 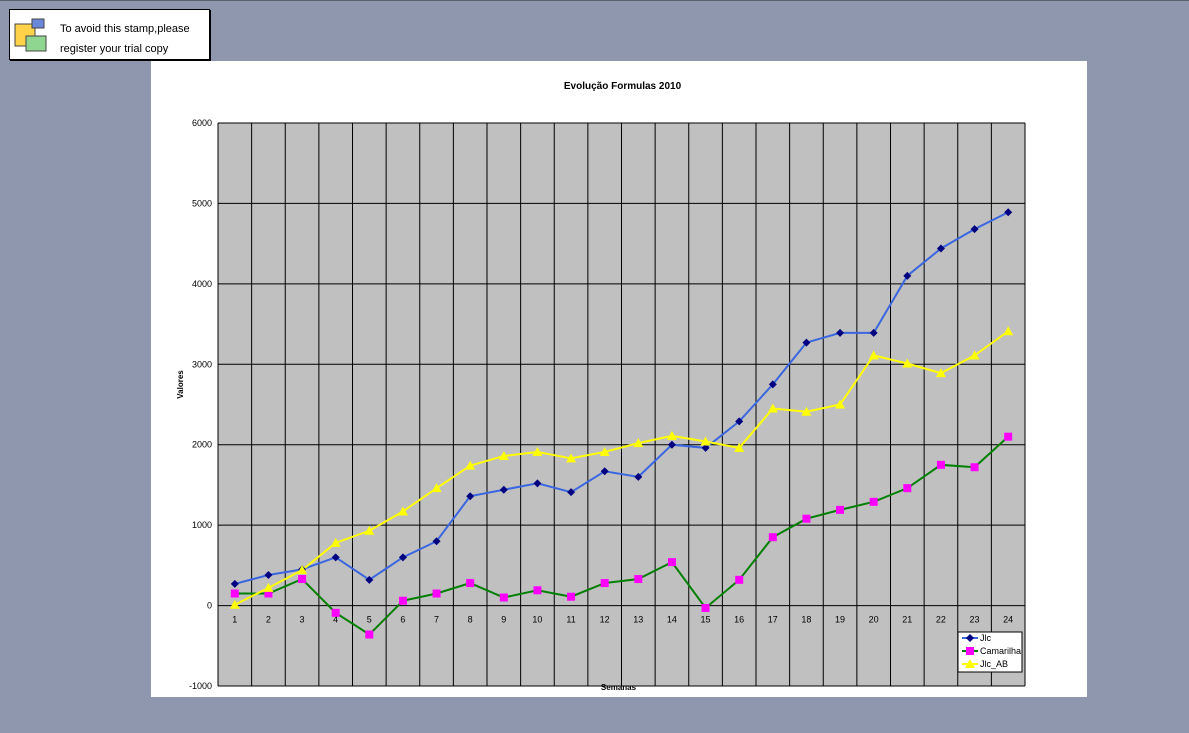 What do you see at coordinates (985, 638) in the screenshot?
I see `legend-label: Jlc` at bounding box center [985, 638].